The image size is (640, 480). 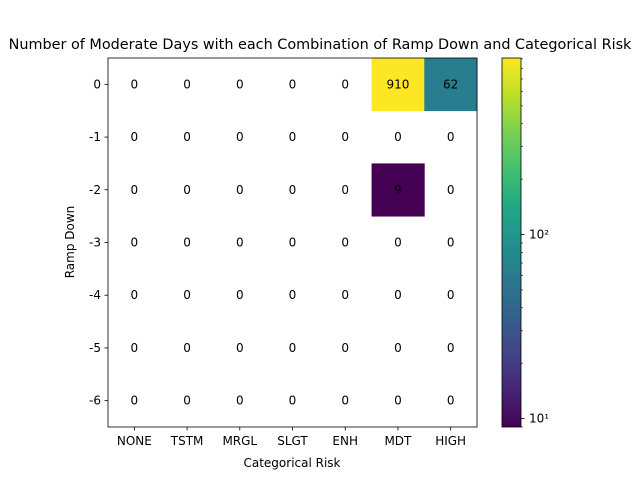 I want to click on x-tick-label: ENH, so click(x=345, y=441).